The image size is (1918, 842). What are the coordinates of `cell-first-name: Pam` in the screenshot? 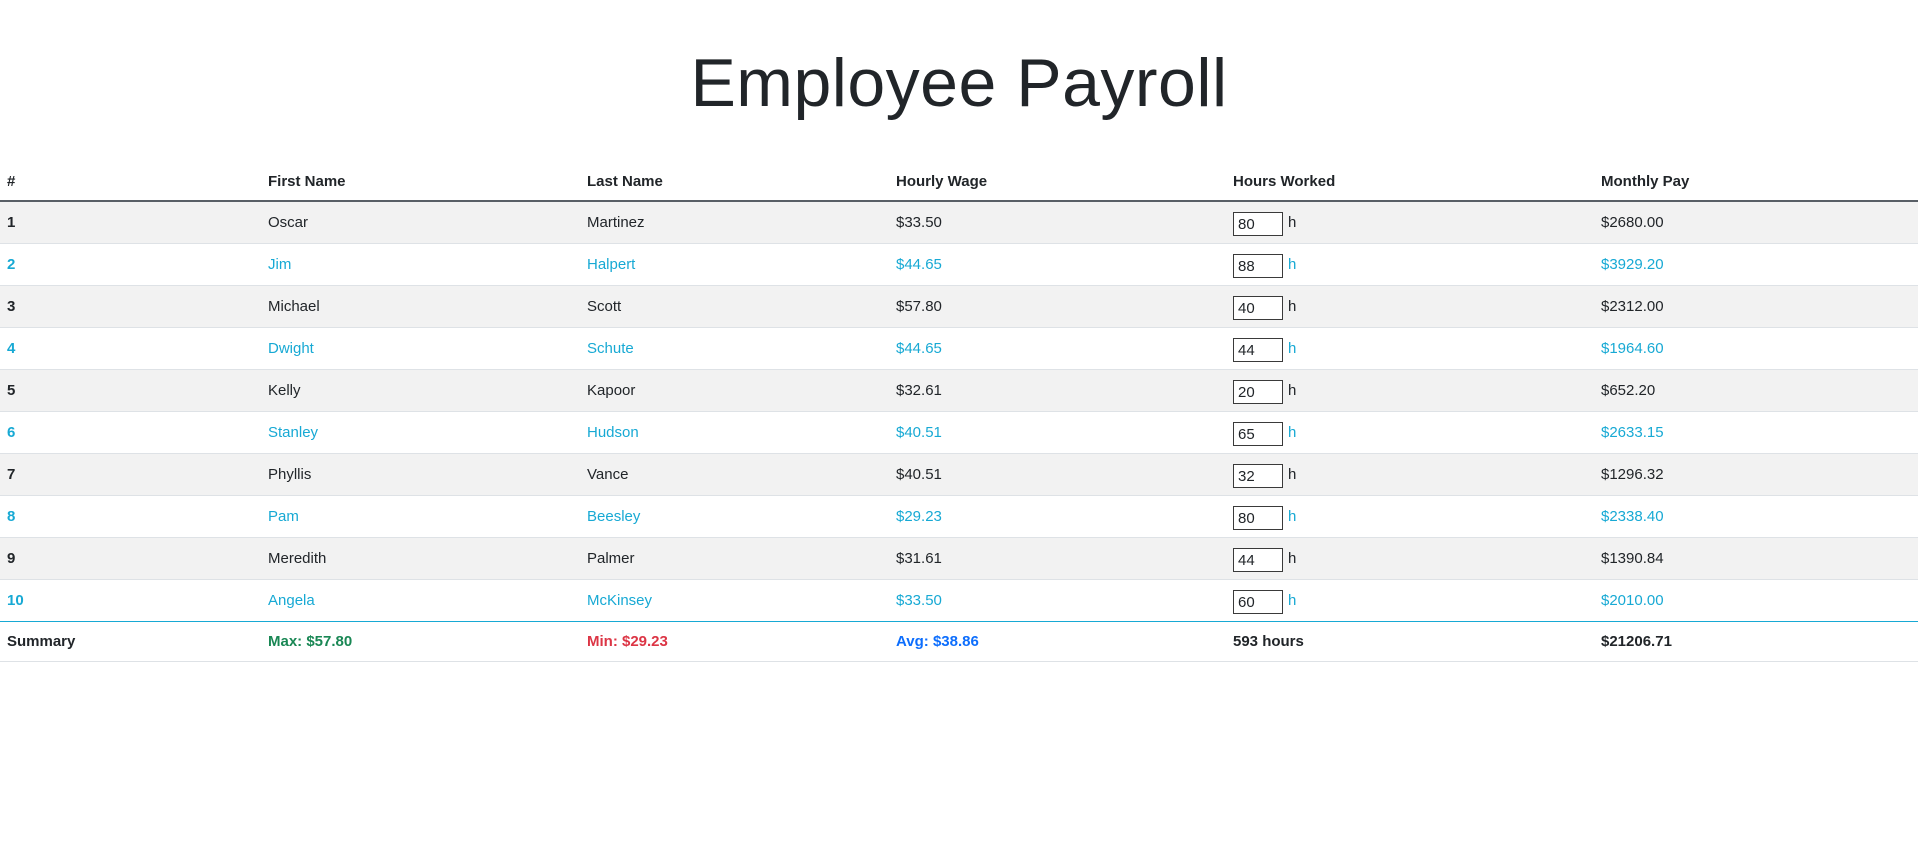 It's located at (420, 516).